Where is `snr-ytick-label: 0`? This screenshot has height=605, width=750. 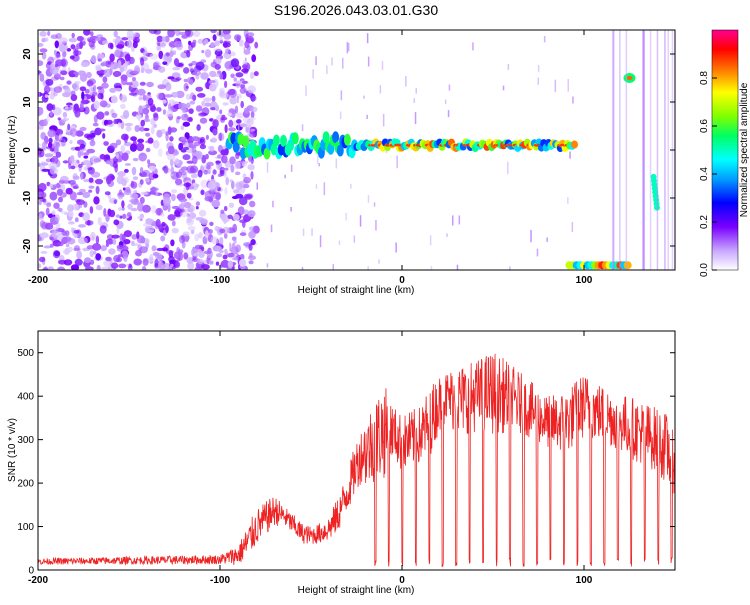 snr-ytick-label: 0 is located at coordinates (31, 571).